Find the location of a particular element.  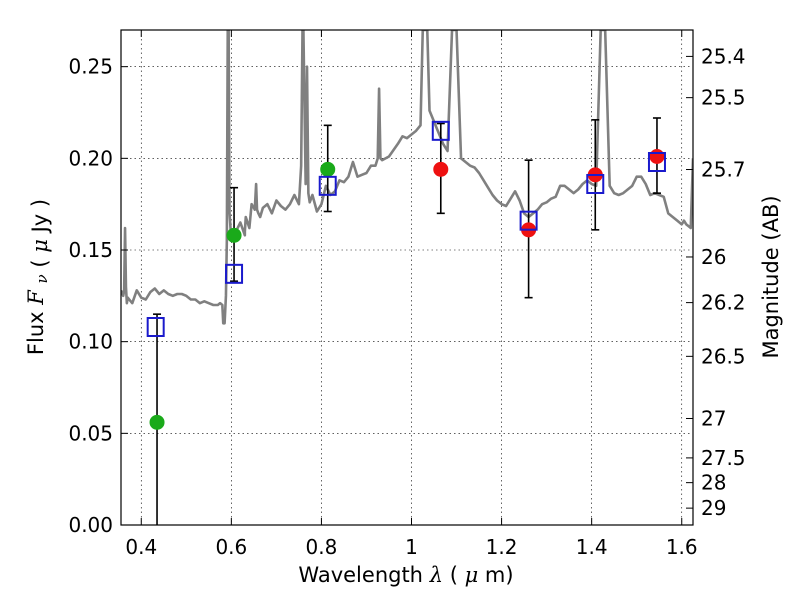

y-tick-label: 0.00 is located at coordinates (90, 525).